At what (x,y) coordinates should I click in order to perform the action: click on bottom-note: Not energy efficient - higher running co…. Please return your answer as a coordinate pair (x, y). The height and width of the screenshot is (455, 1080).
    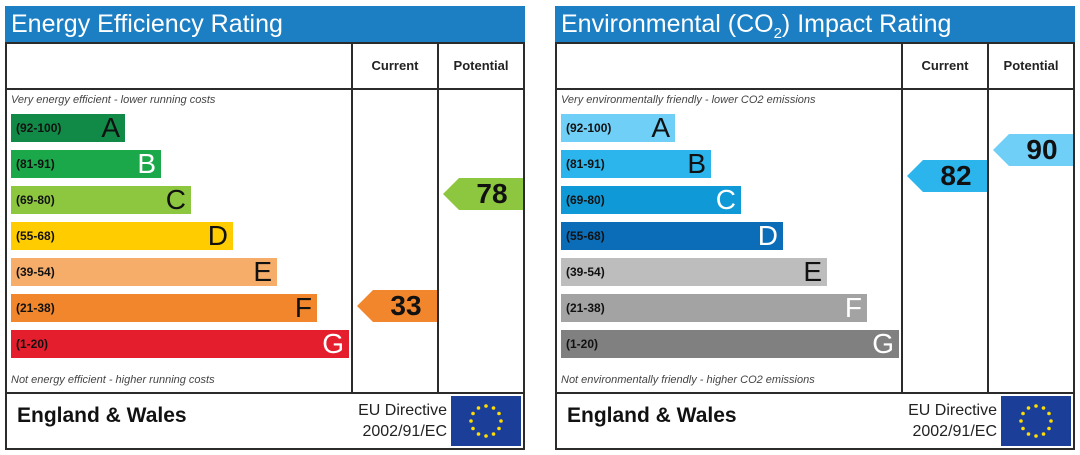
    Looking at the image, I should click on (113, 380).